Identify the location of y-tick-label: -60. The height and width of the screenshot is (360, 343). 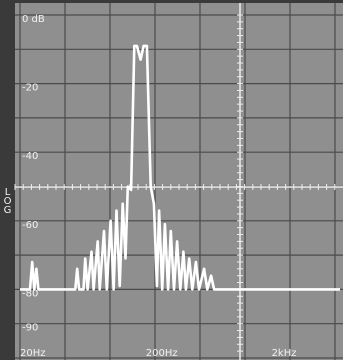
(30, 225).